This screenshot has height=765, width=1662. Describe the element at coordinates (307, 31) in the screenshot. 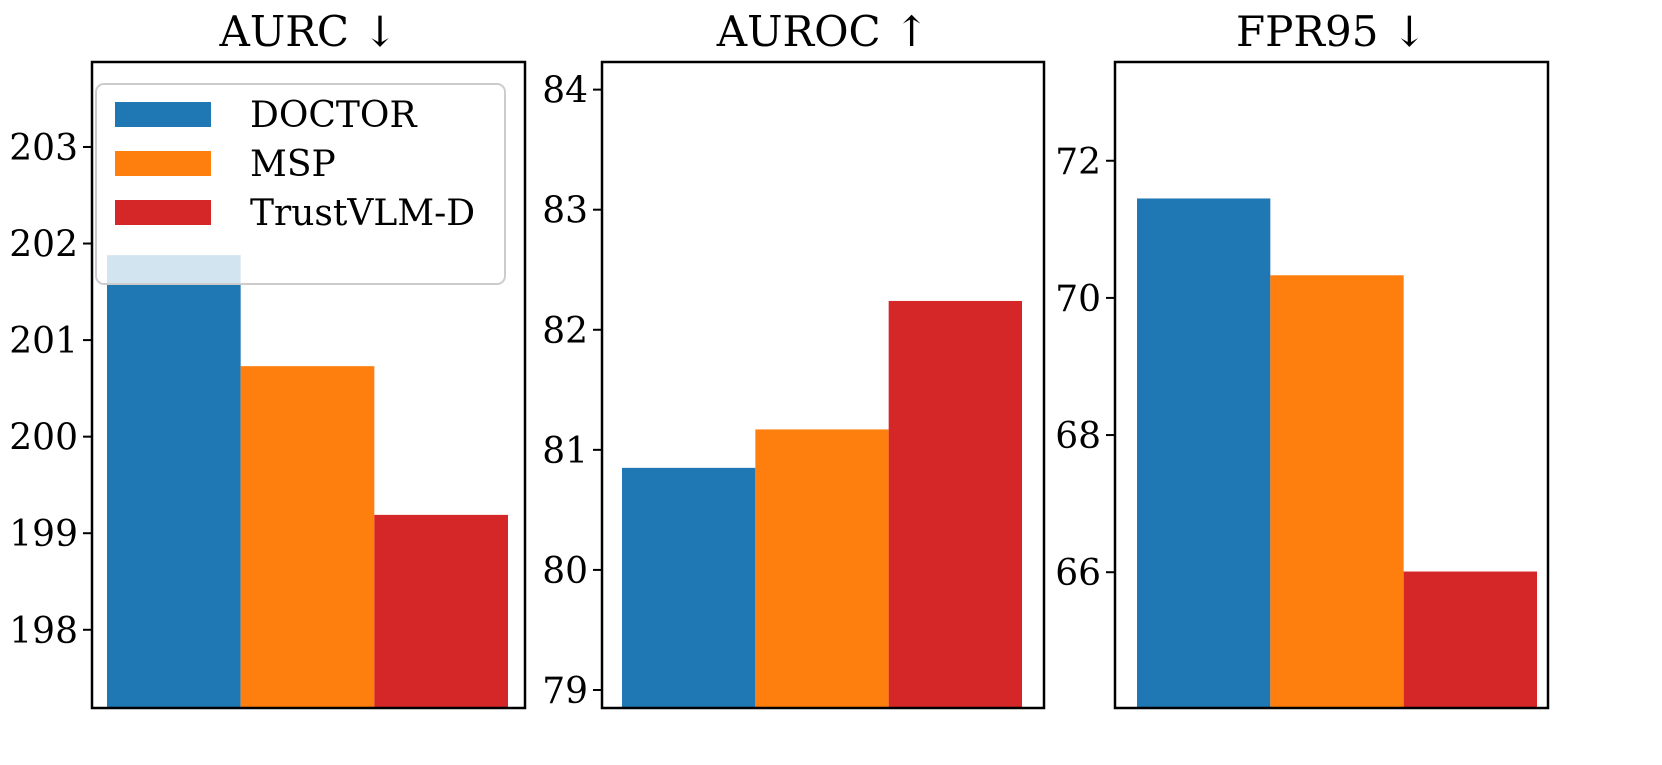

I see `chart-title: AURC ↓` at that location.